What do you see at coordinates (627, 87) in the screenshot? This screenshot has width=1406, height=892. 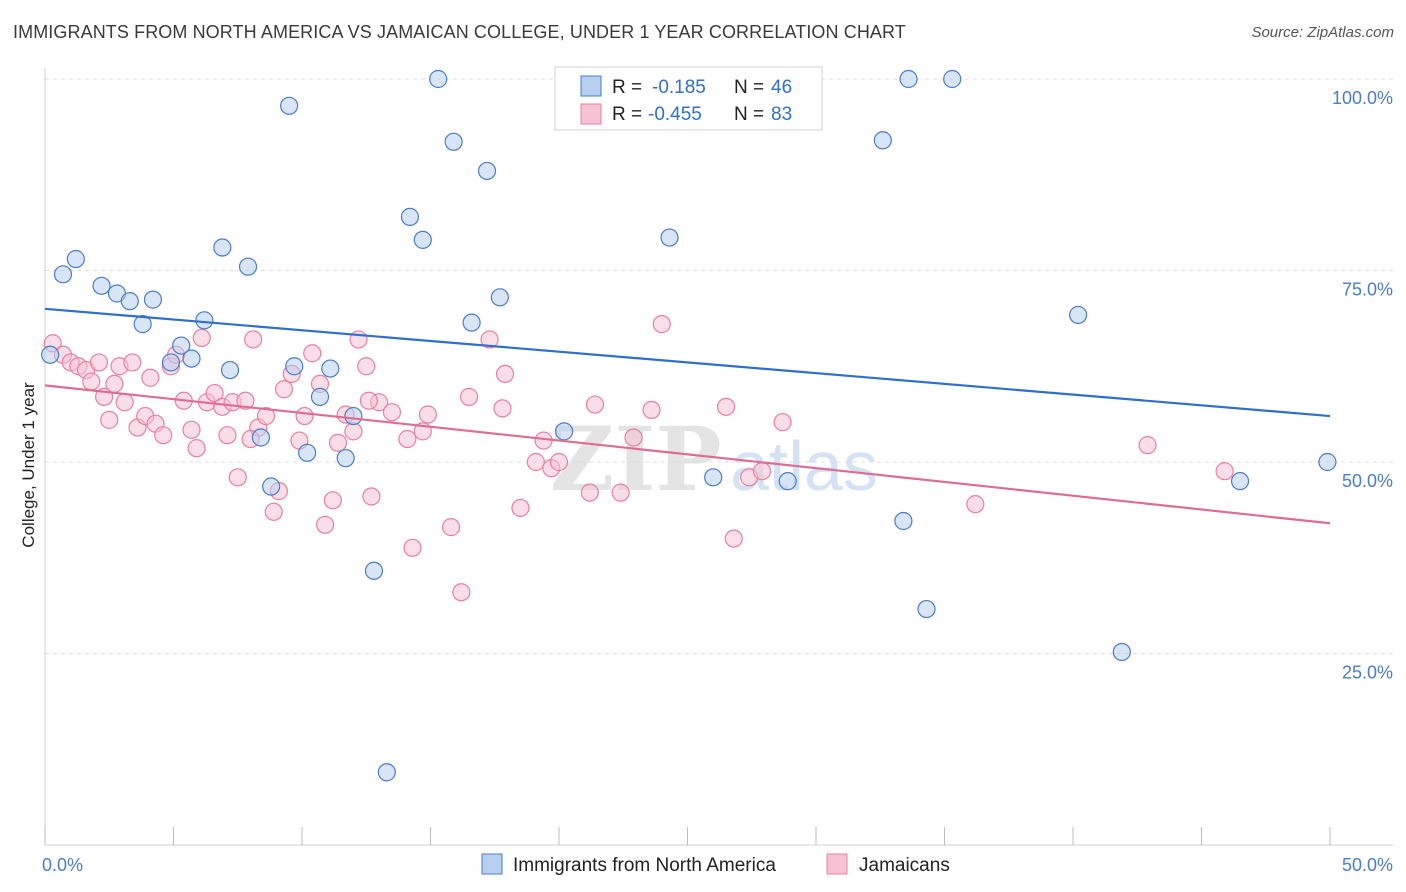 I see `legend-r-label-1: R =` at bounding box center [627, 87].